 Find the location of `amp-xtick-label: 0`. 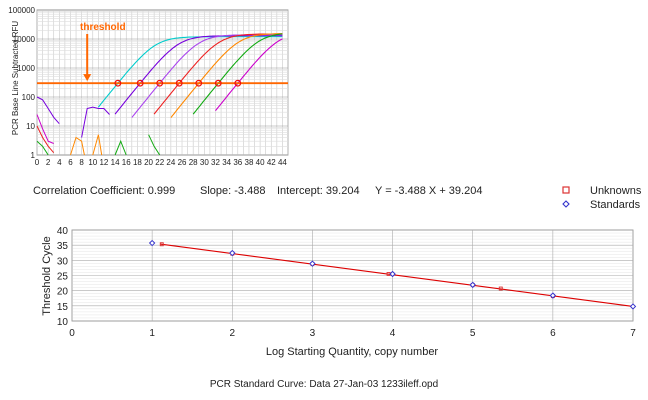

amp-xtick-label: 0 is located at coordinates (37, 162).